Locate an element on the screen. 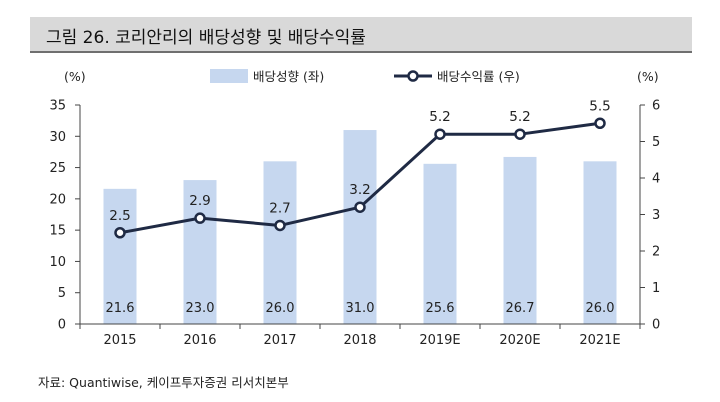 The image size is (720, 402). x-axis-tick-label: 2017 is located at coordinates (279, 340).